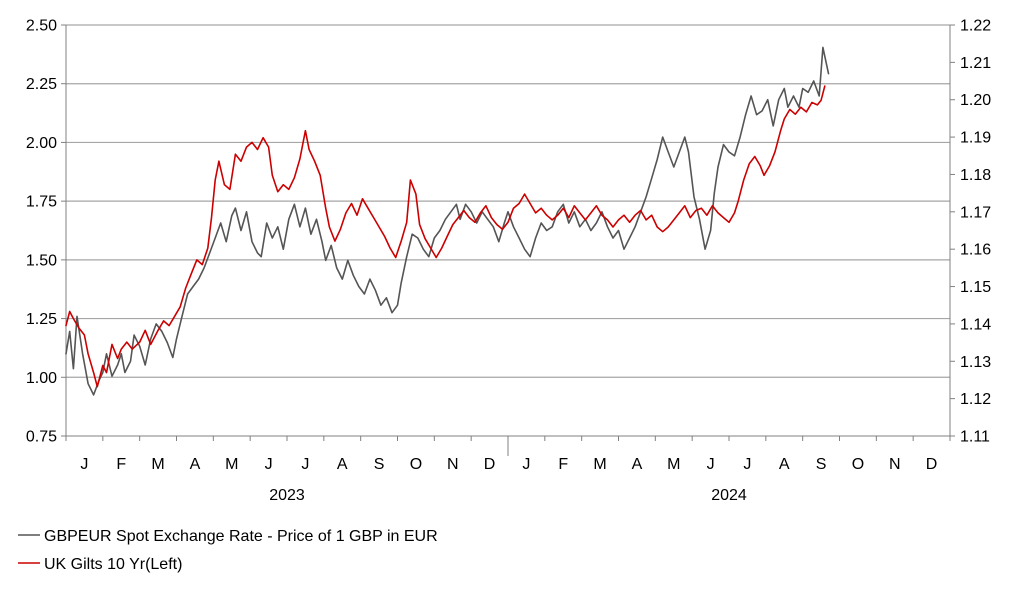  Describe the element at coordinates (975, 212) in the screenshot. I see `right-tick-label: 1.17` at that location.